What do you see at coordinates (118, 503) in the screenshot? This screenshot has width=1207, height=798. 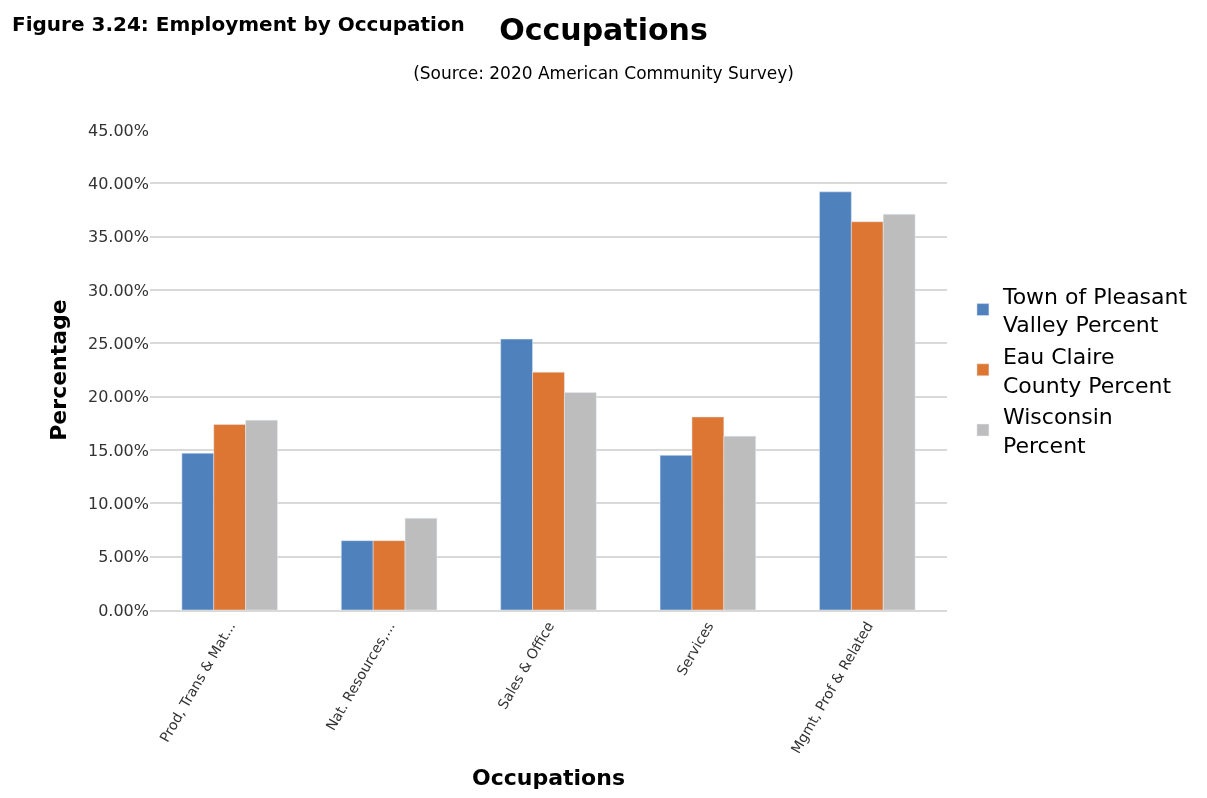 I see `y-tick-label: 10.00%` at bounding box center [118, 503].